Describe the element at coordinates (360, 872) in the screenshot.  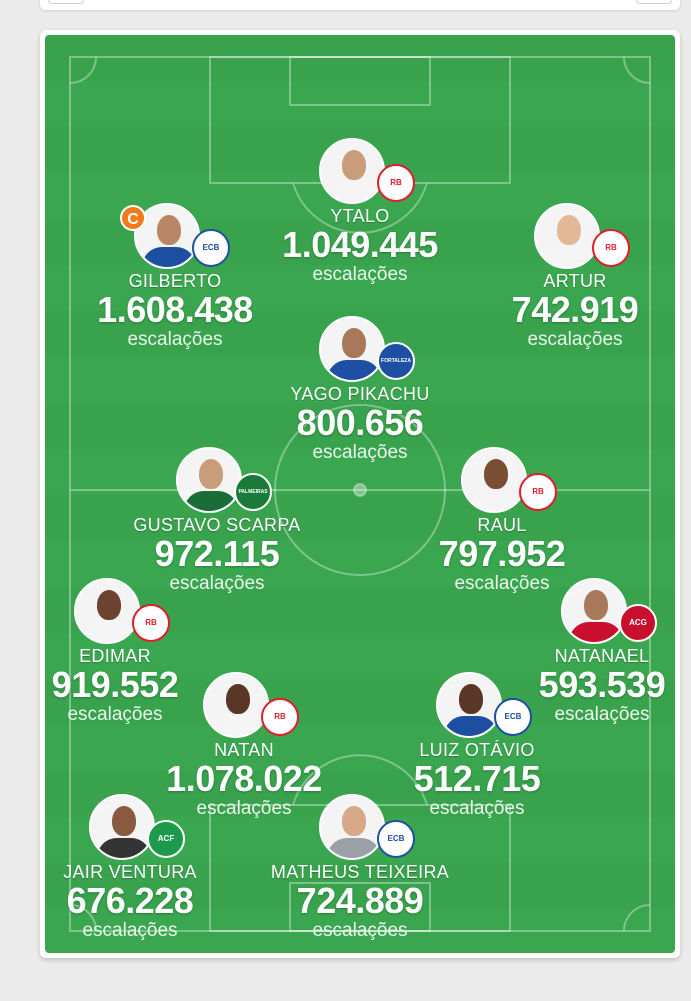
I see `player-name: MATHEUS TEIXEIRA` at that location.